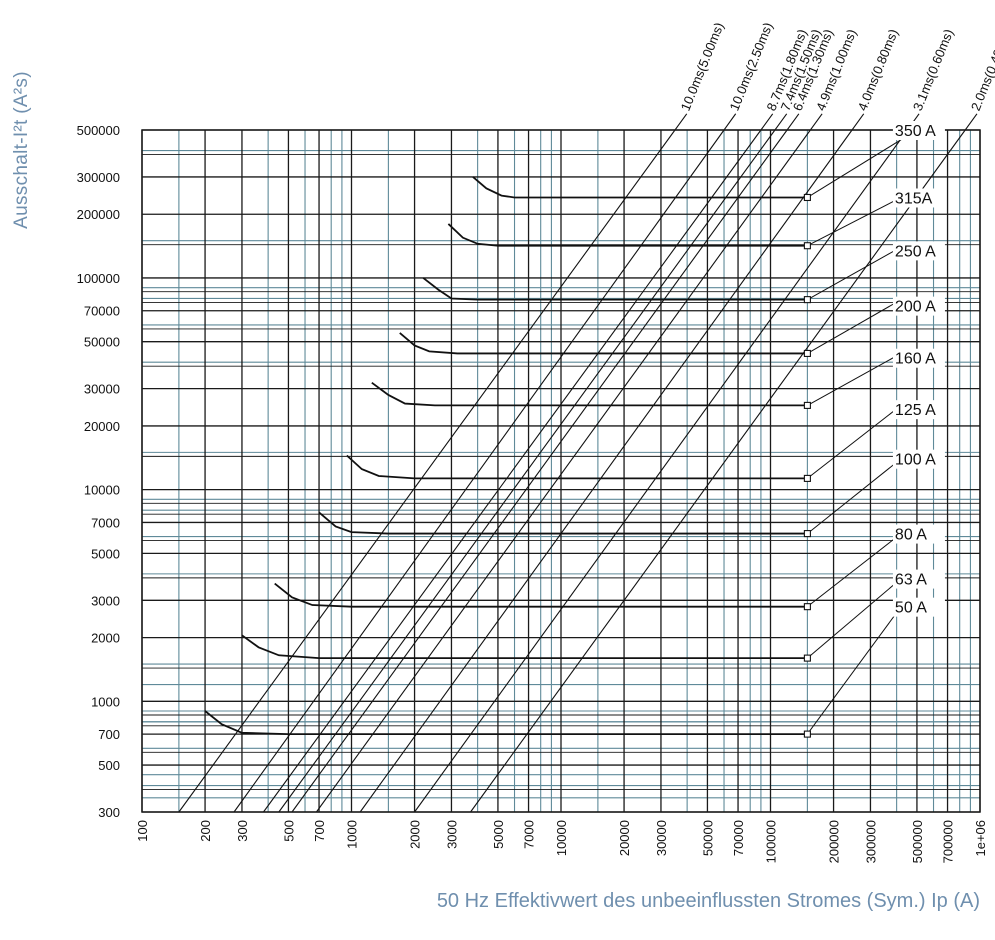 The width and height of the screenshot is (995, 940). I want to click on rating-label: 63 A, so click(911, 580).